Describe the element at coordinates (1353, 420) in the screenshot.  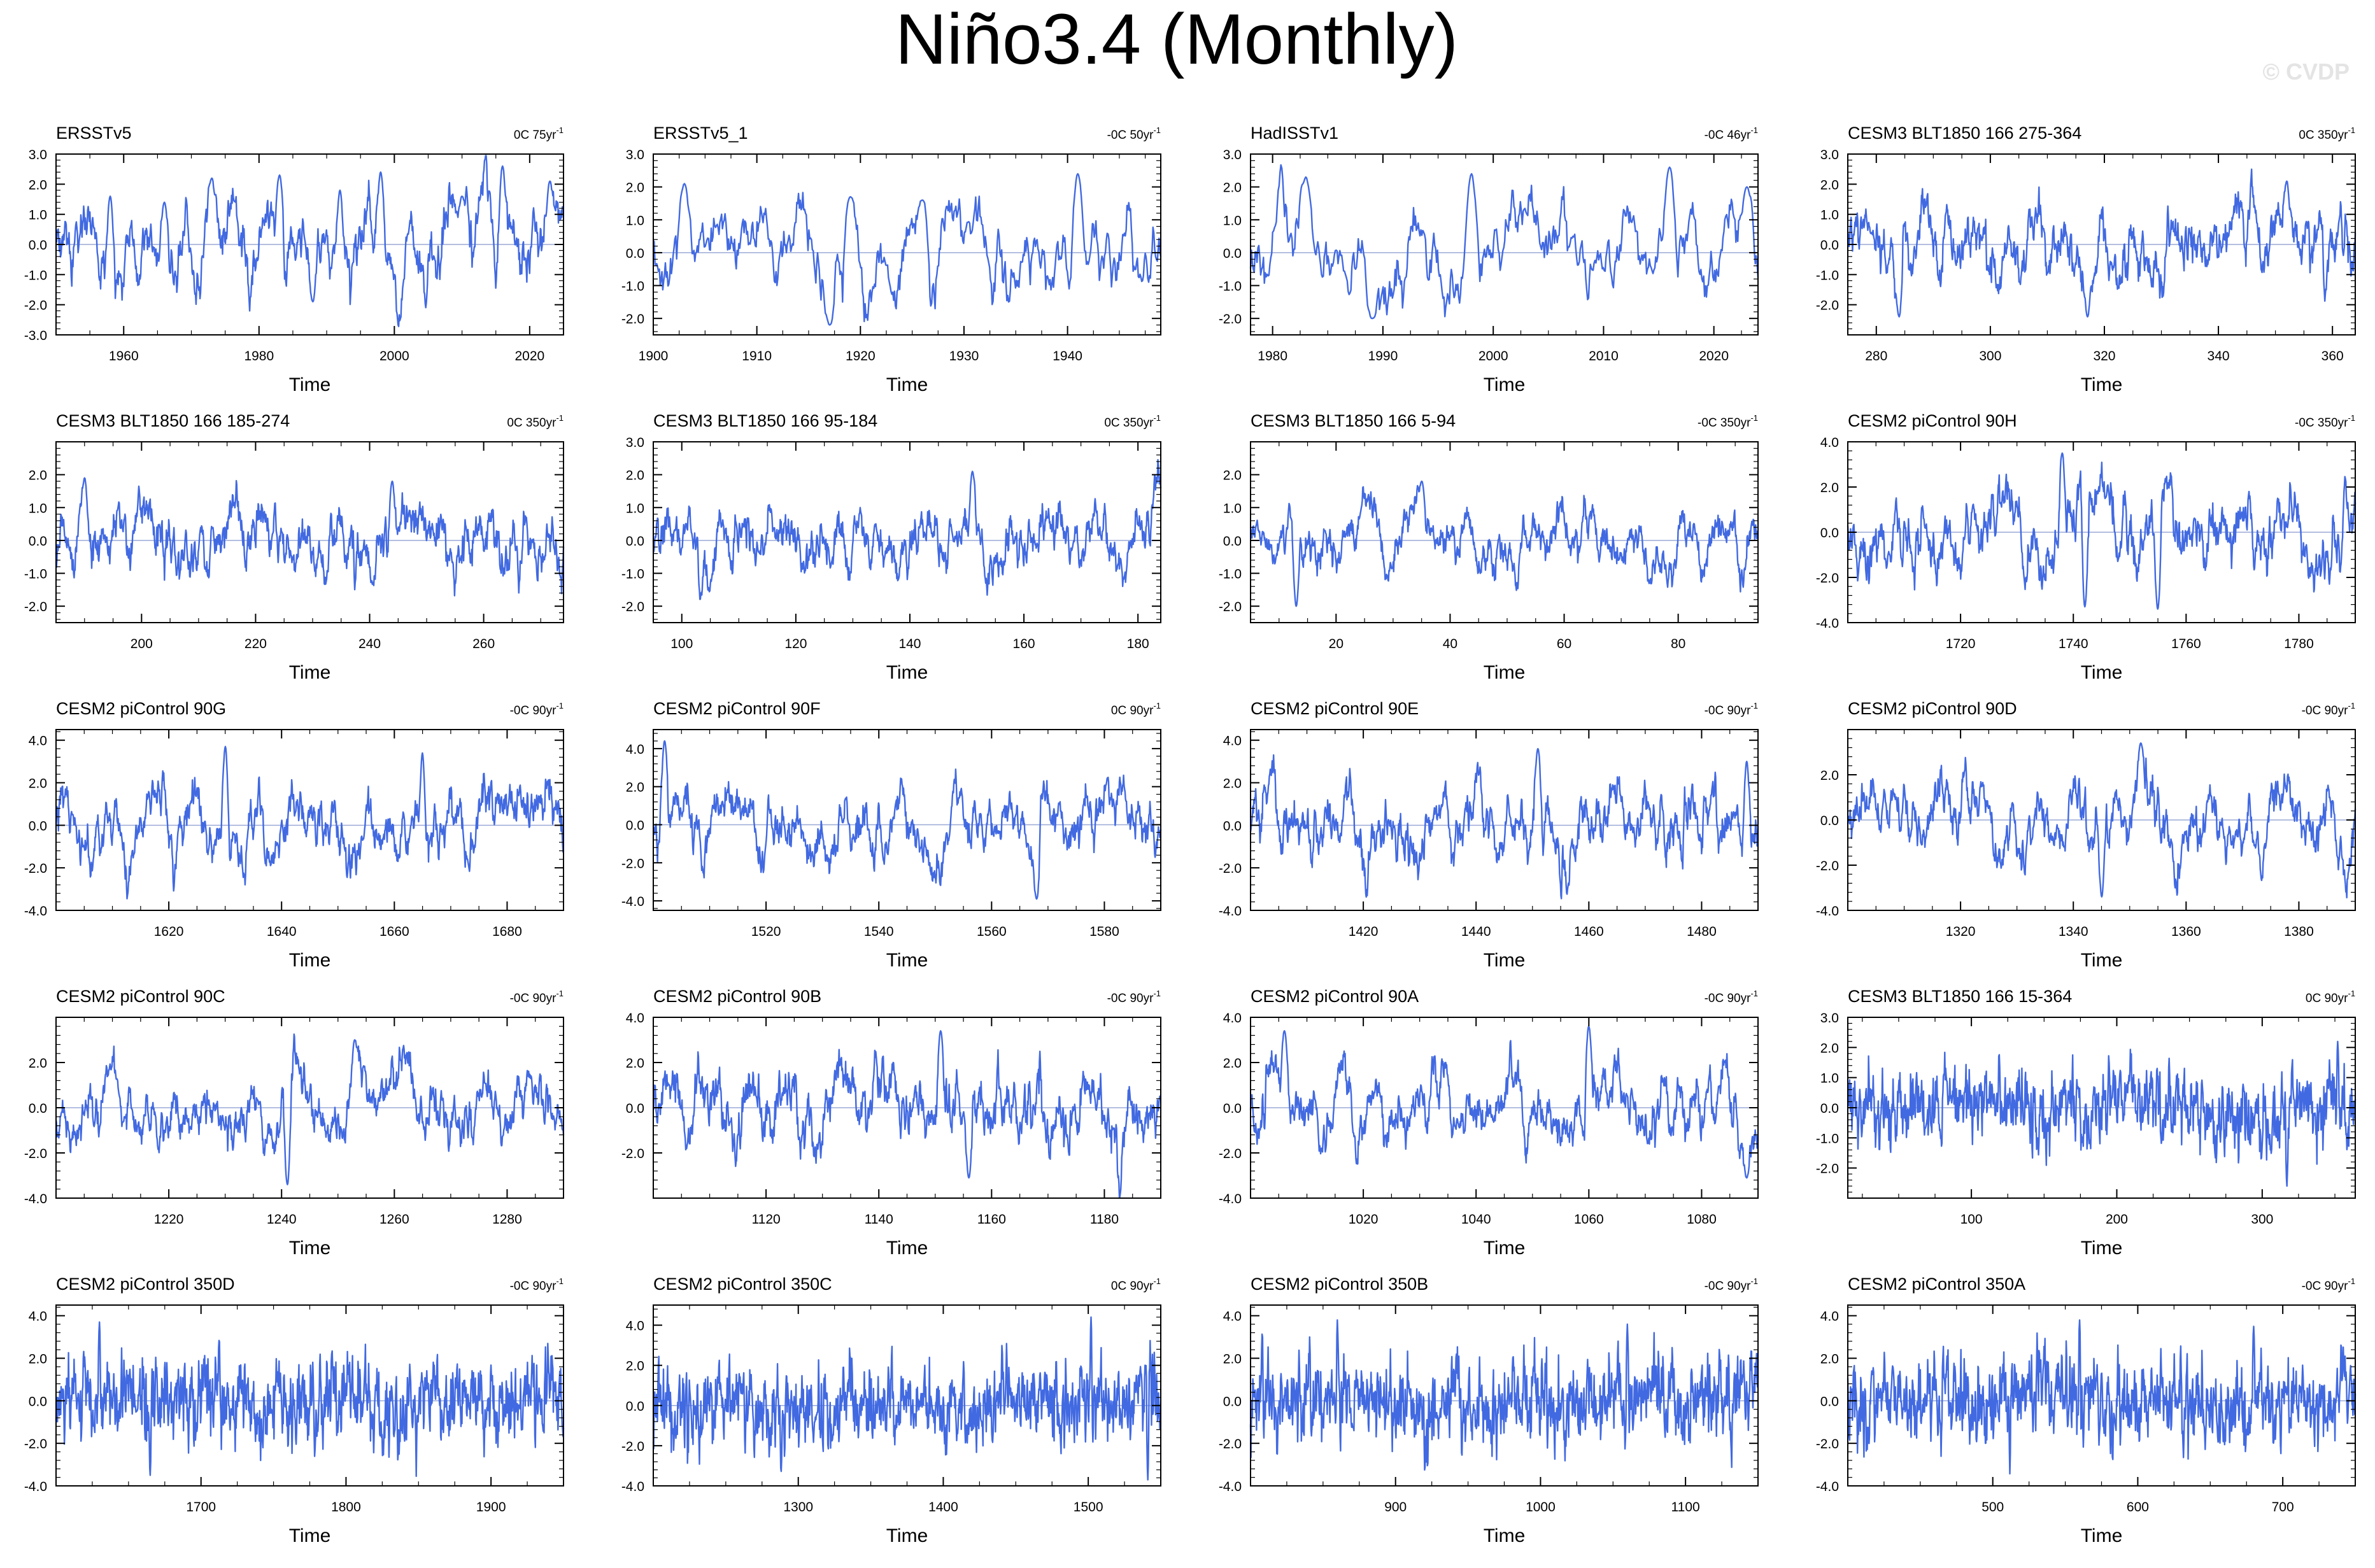
I see `panel-title: CESM3 BLT1850 166 5-94` at that location.